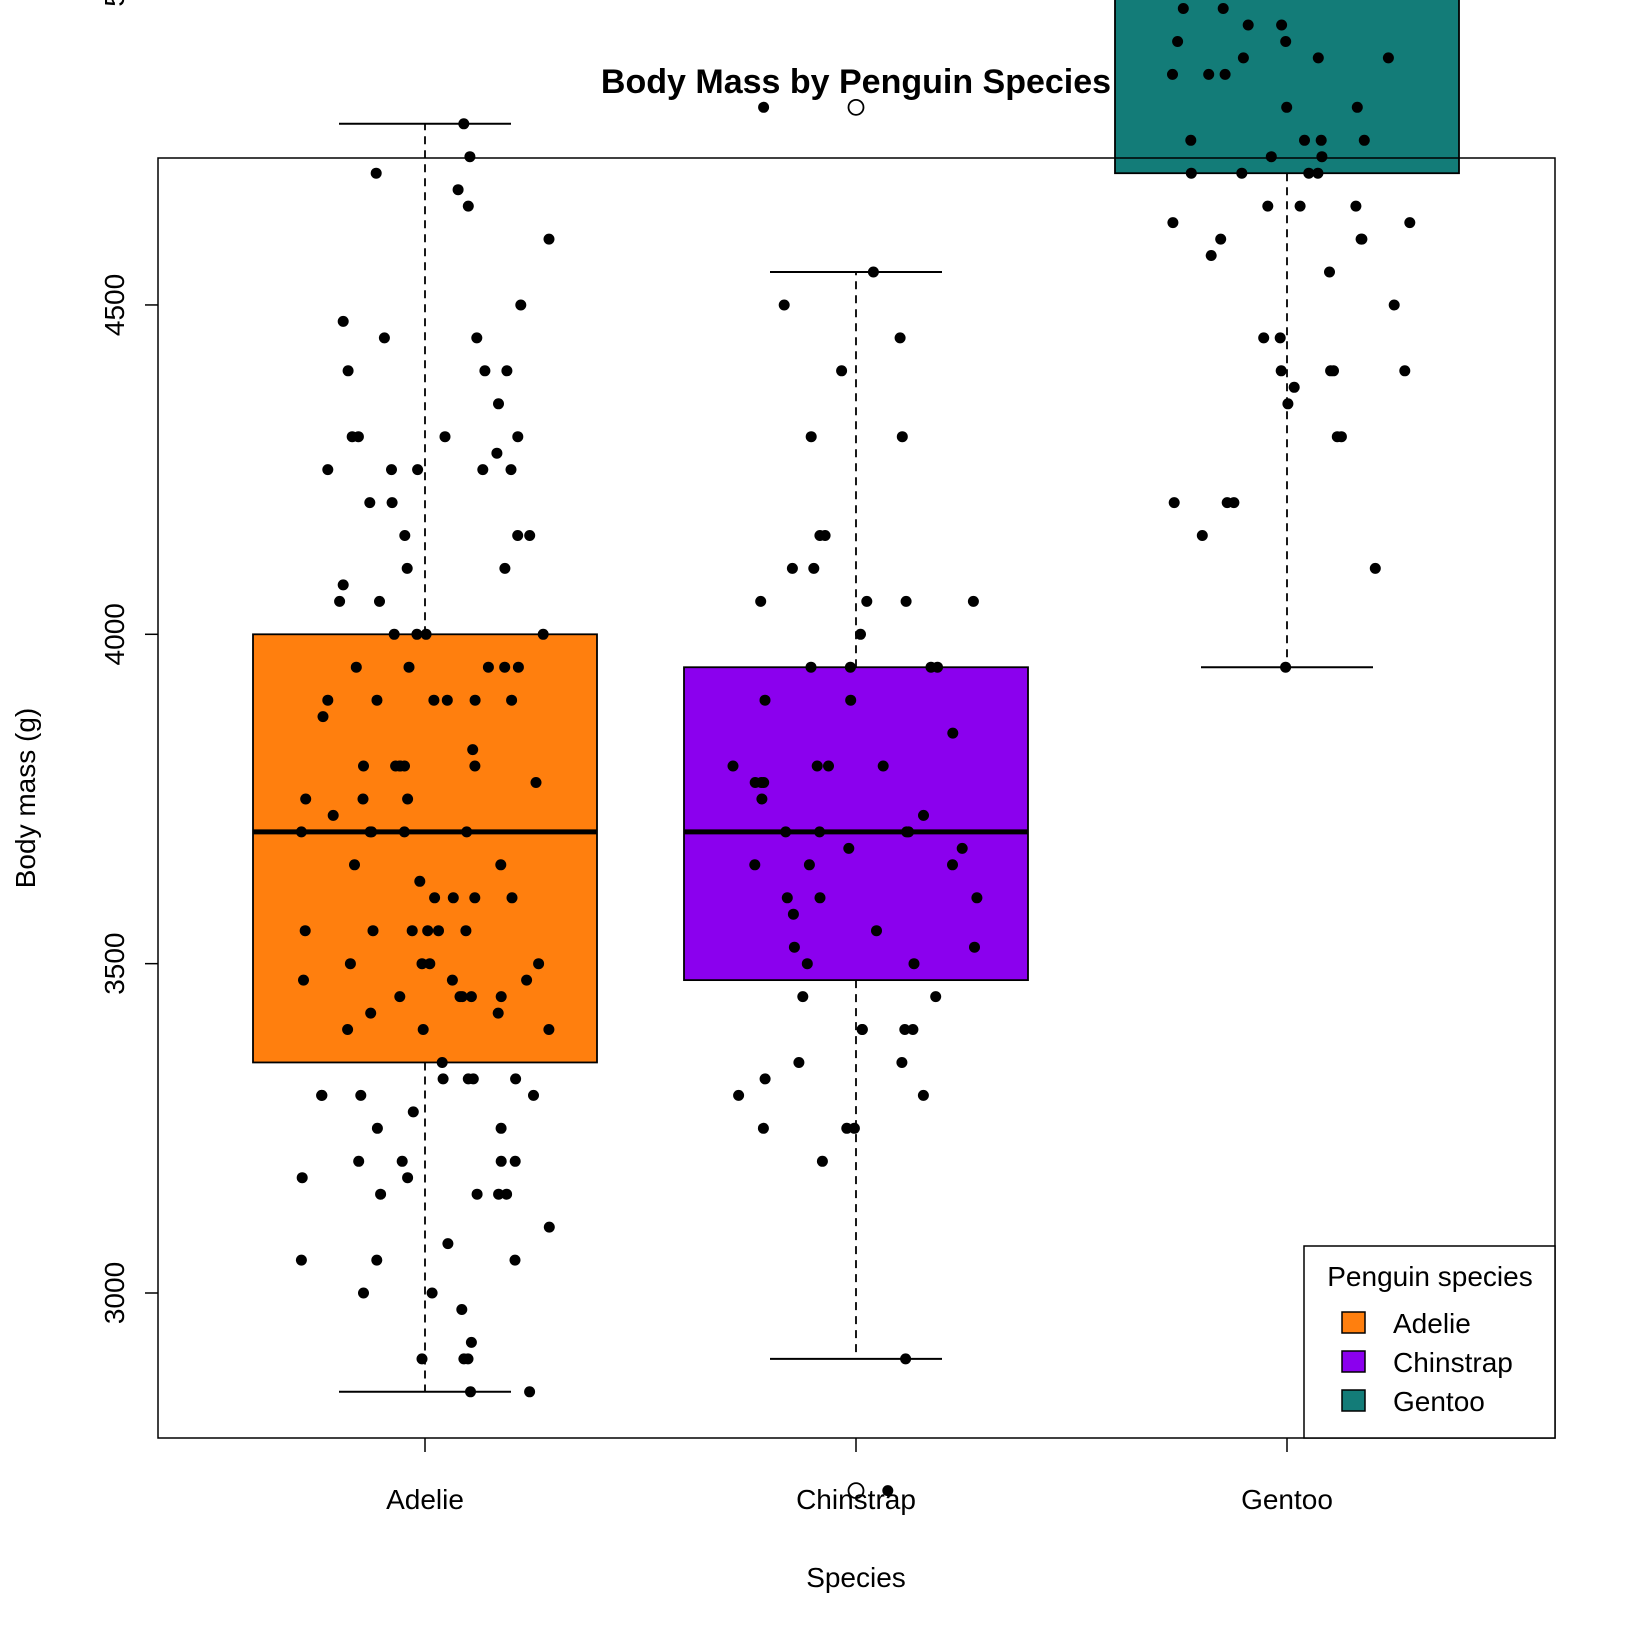 The width and height of the screenshot is (1632, 1632). I want to click on box-gentoo, so click(1287, 334).